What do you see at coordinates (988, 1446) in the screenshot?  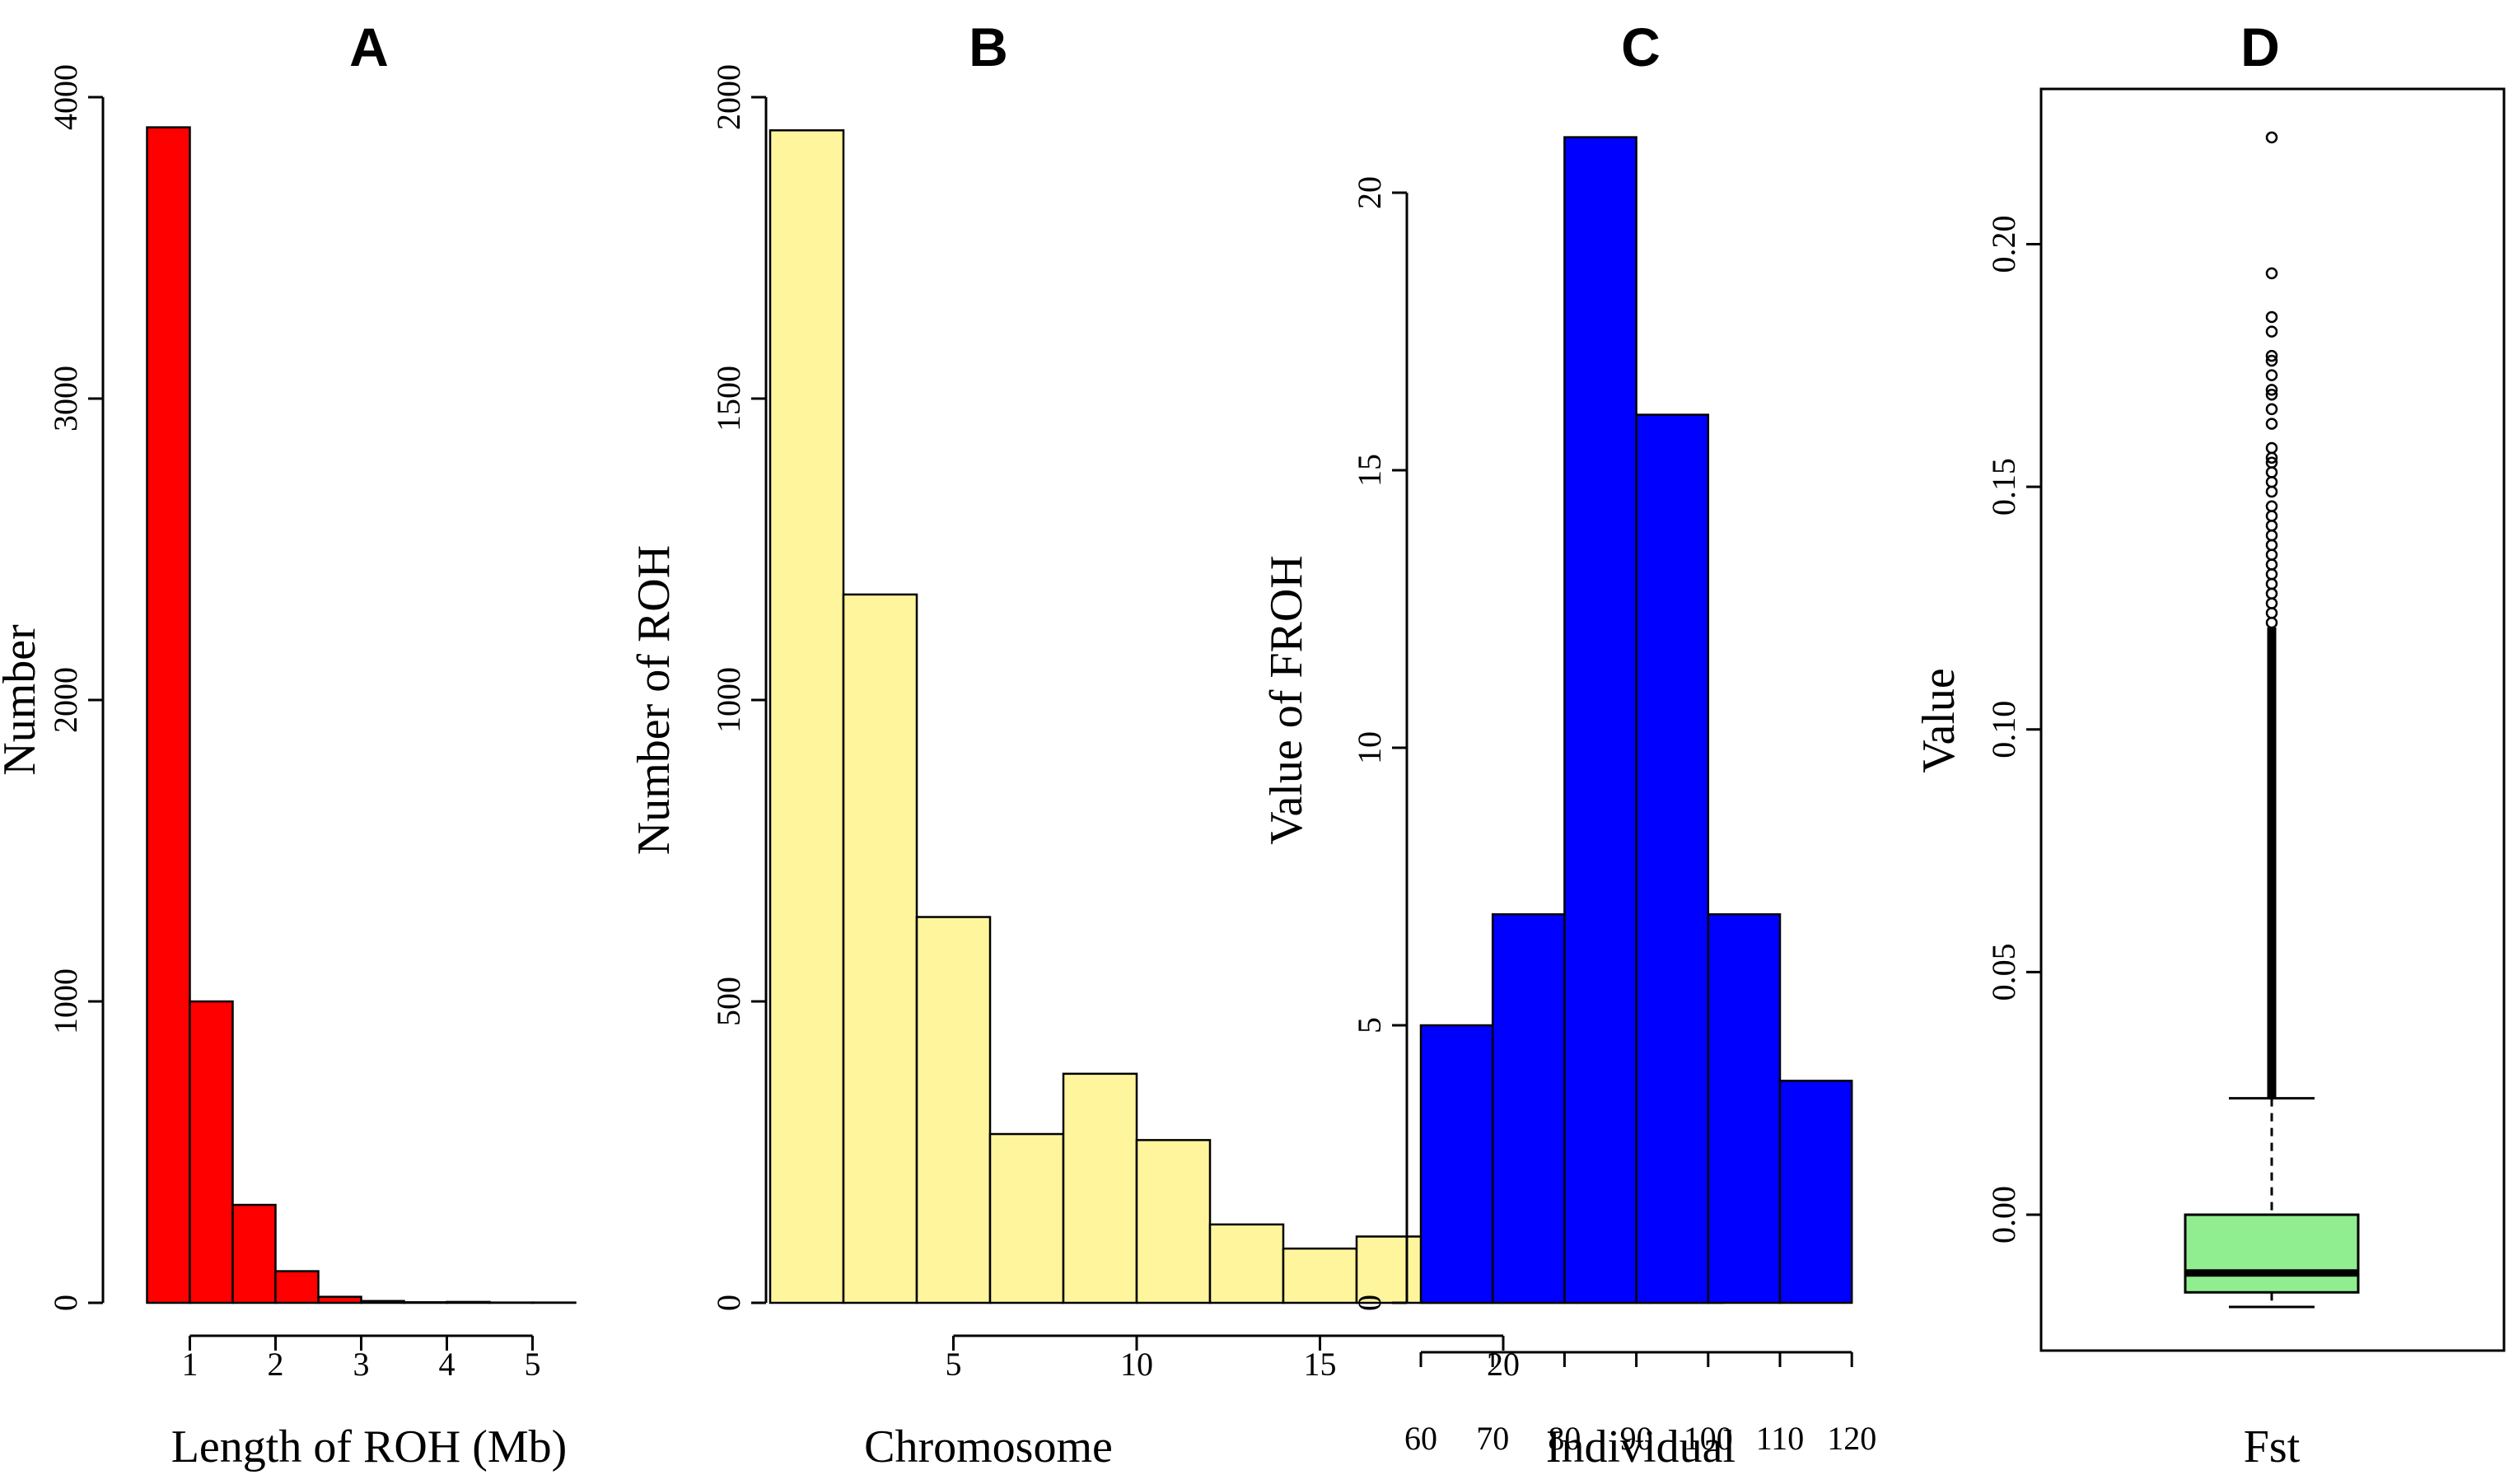 I see `panel-b-x-label: Chromosome` at bounding box center [988, 1446].